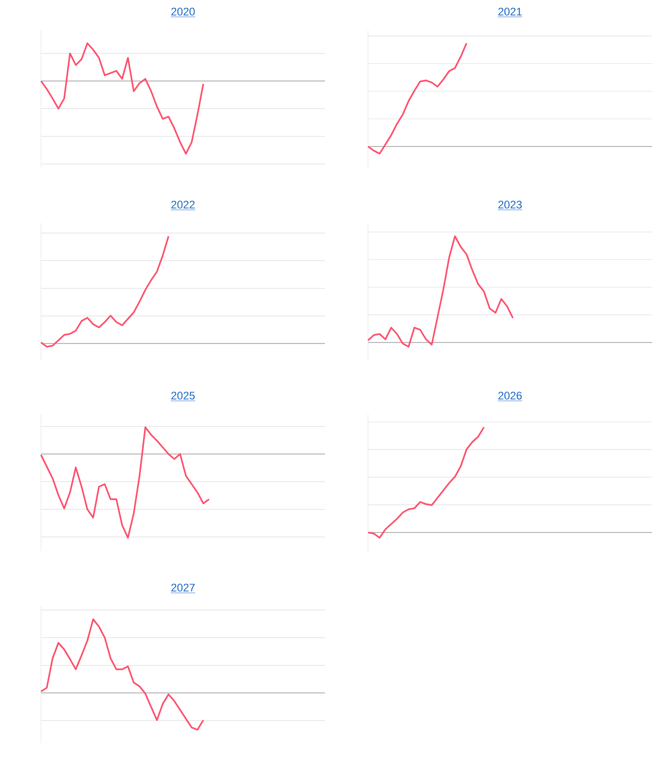 This screenshot has height=766, width=652. I want to click on chart-title: 2022, so click(182, 204).